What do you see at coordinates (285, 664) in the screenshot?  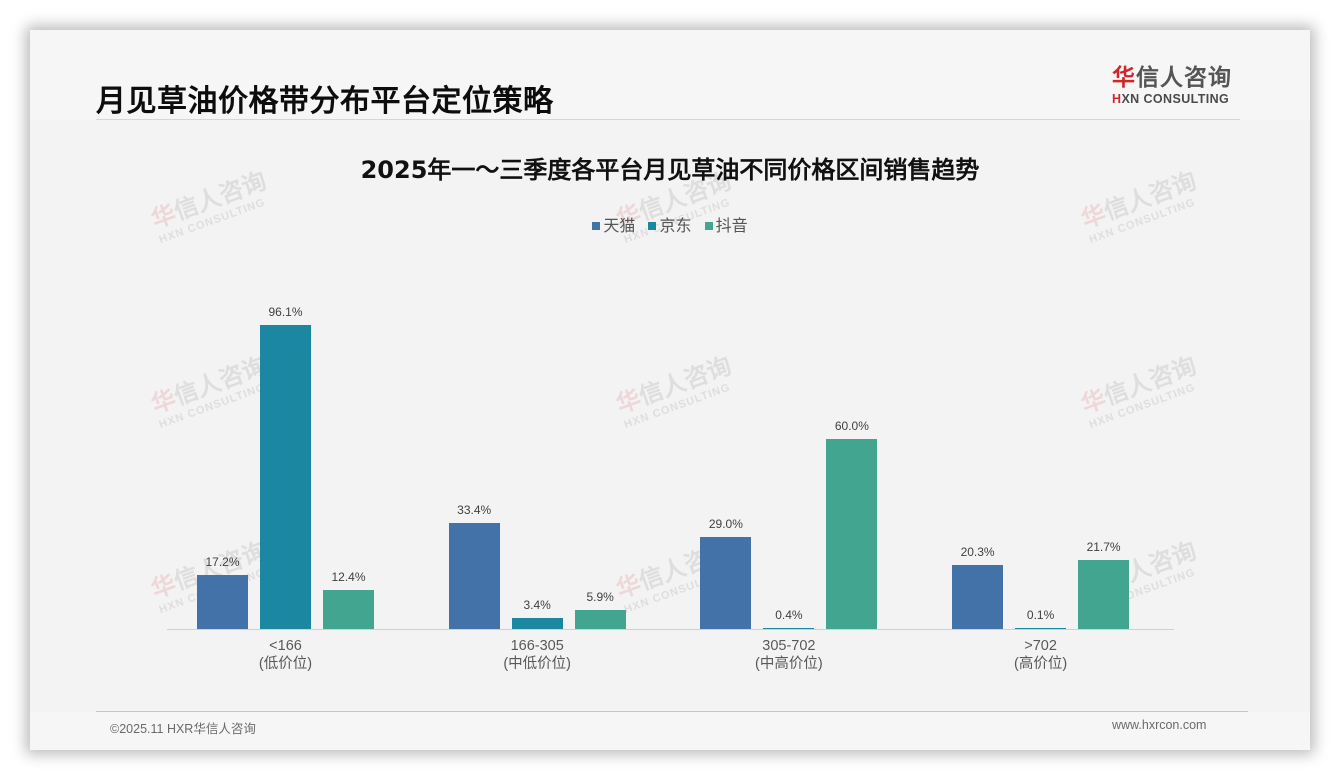 I see `category-tier: (低价位)` at bounding box center [285, 664].